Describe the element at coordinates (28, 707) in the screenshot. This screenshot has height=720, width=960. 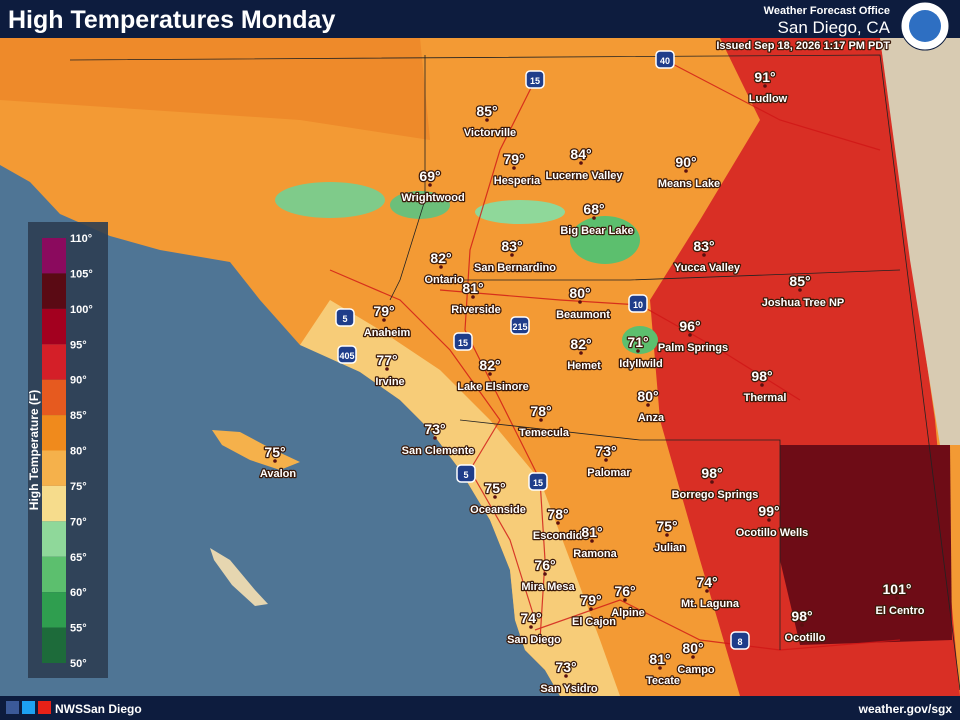
I see `twitter-icon` at that location.